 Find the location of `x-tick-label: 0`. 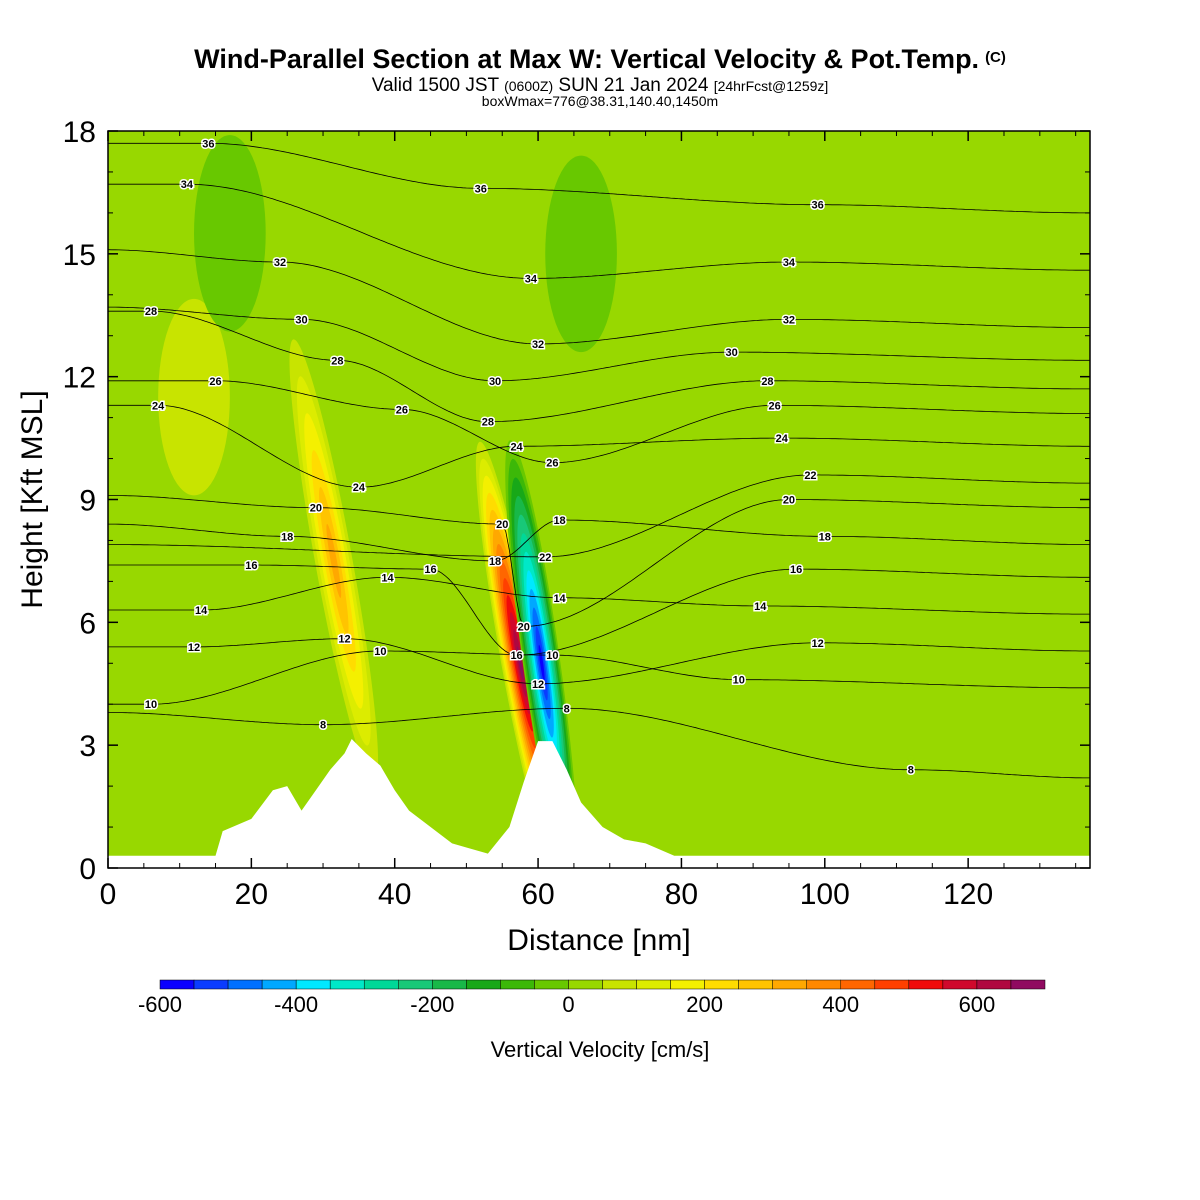

x-tick-label: 0 is located at coordinates (108, 894).